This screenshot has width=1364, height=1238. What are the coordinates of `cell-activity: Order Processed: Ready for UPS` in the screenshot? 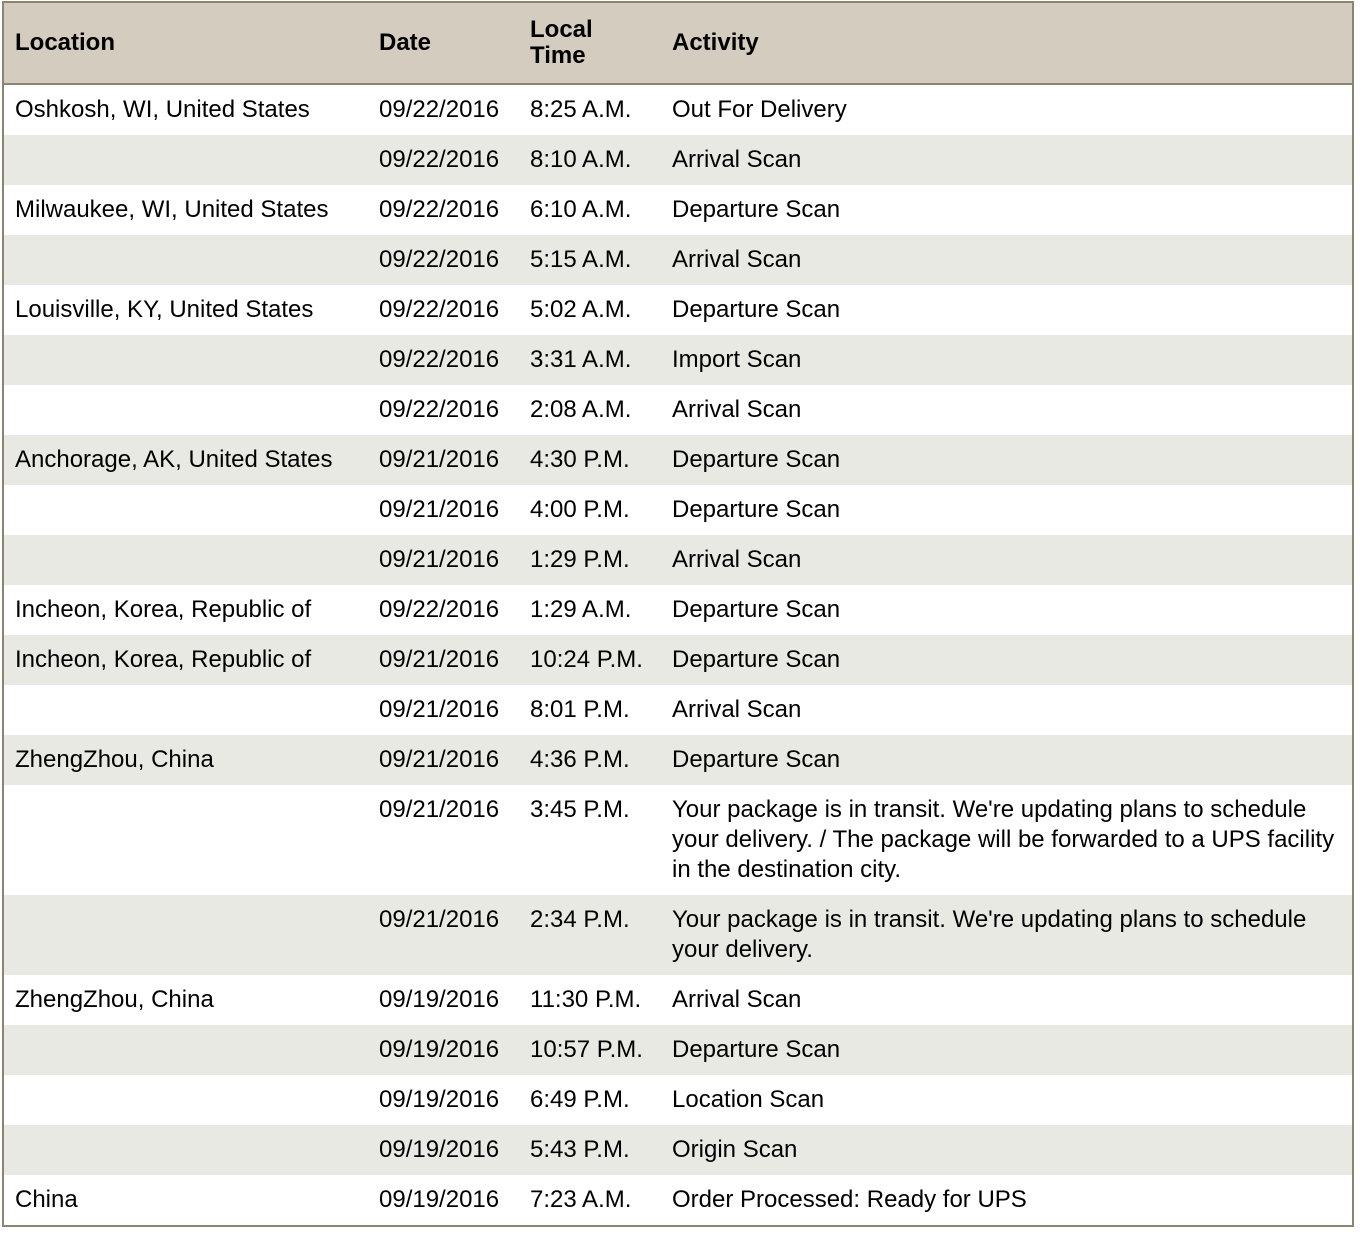 It's located at (1007, 1200).